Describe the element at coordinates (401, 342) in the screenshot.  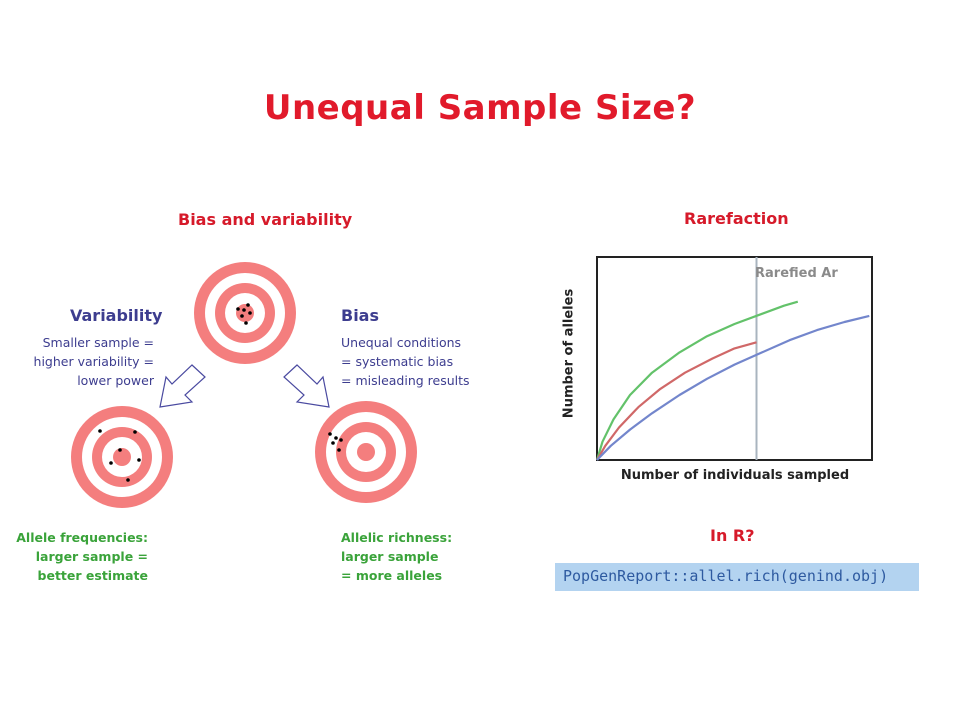
I see `bias-line-1: Unequal conditions` at that location.